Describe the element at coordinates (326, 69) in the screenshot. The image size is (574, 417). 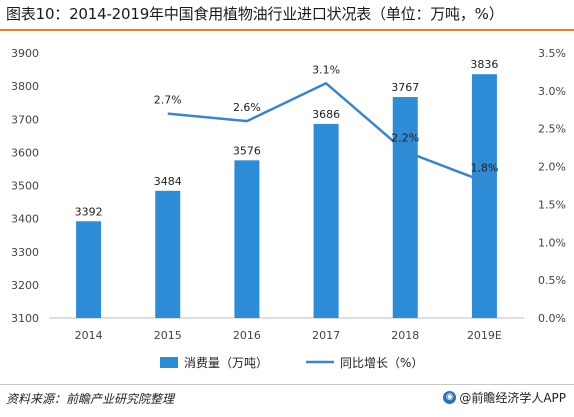
I see `line-value-label: 3.1%` at that location.